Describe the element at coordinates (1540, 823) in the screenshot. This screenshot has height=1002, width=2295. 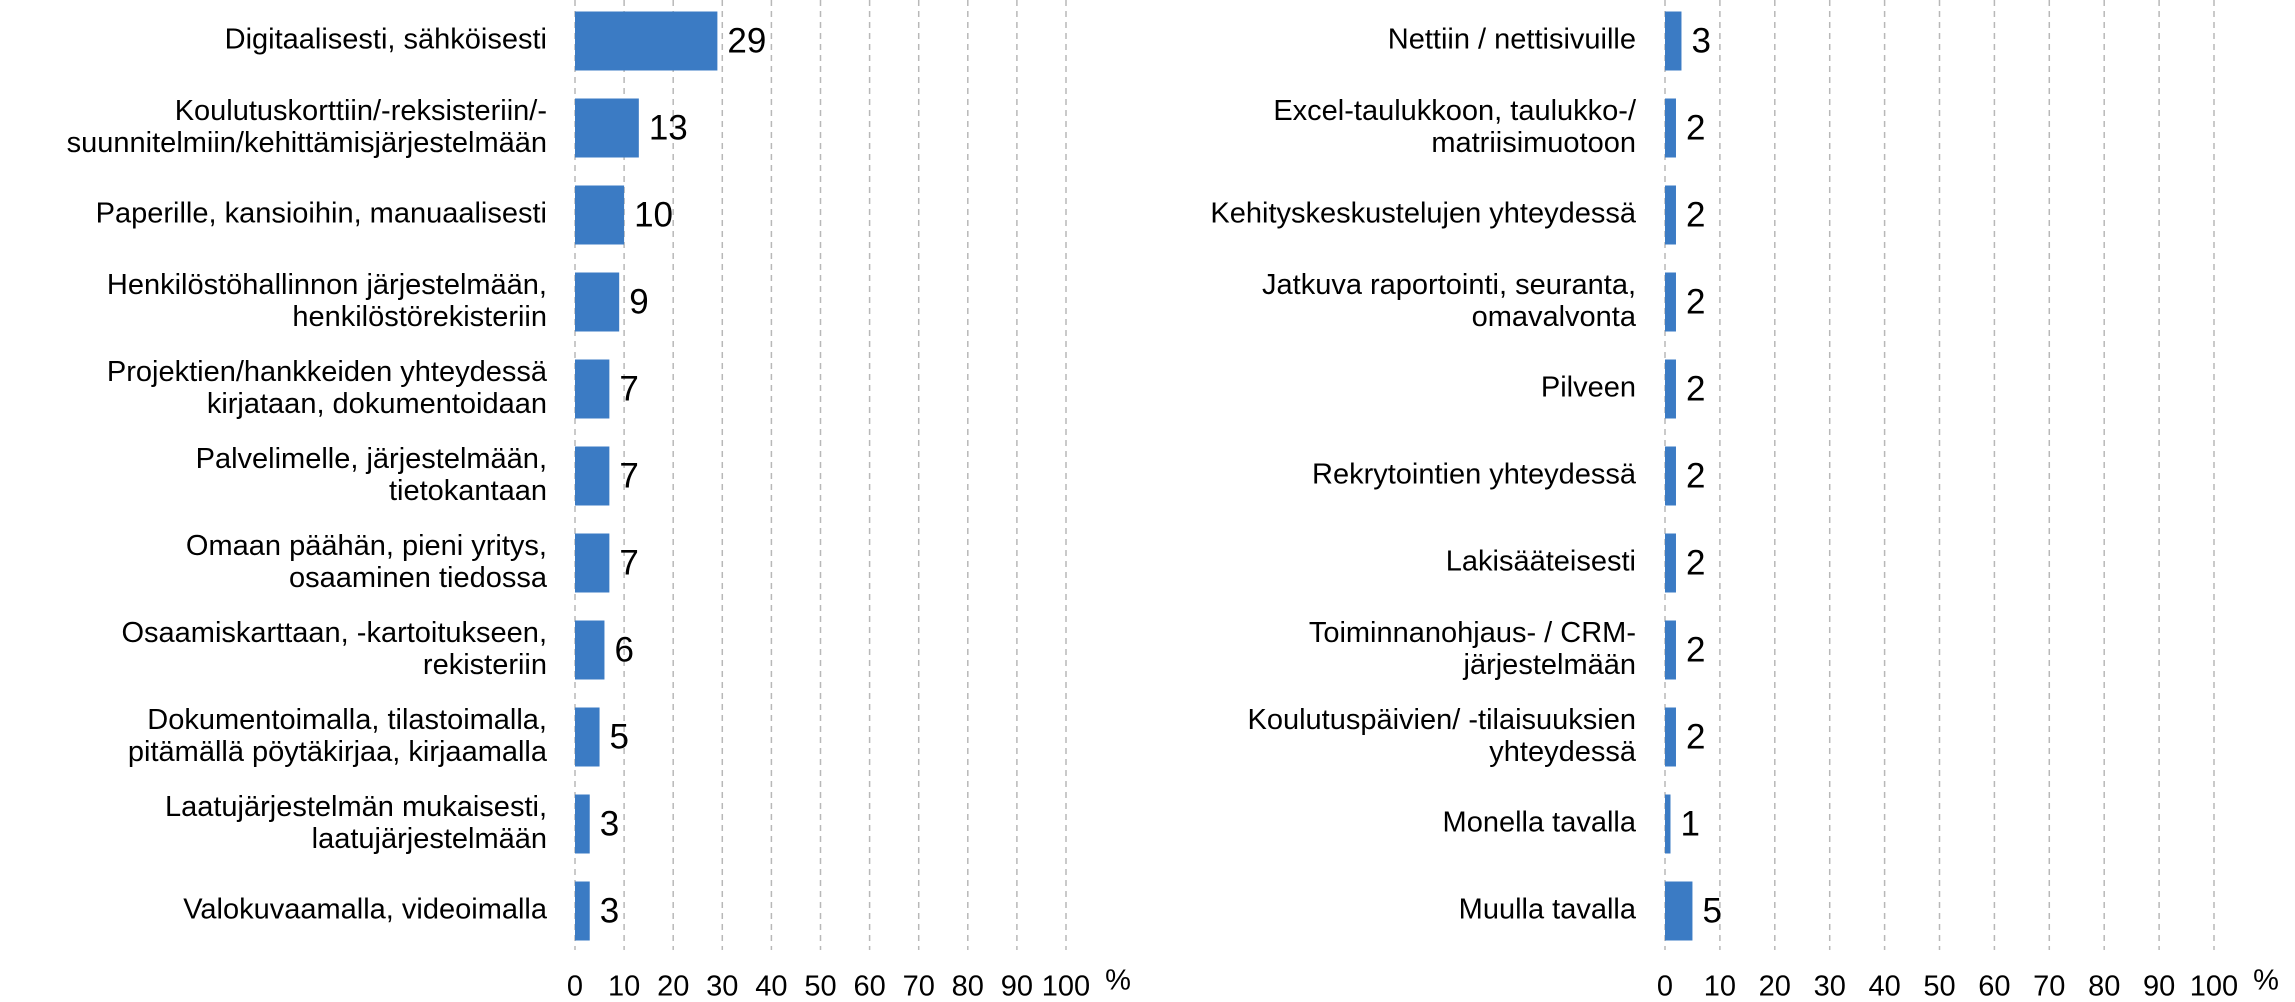
I see `category-label: Monella tavalla` at that location.